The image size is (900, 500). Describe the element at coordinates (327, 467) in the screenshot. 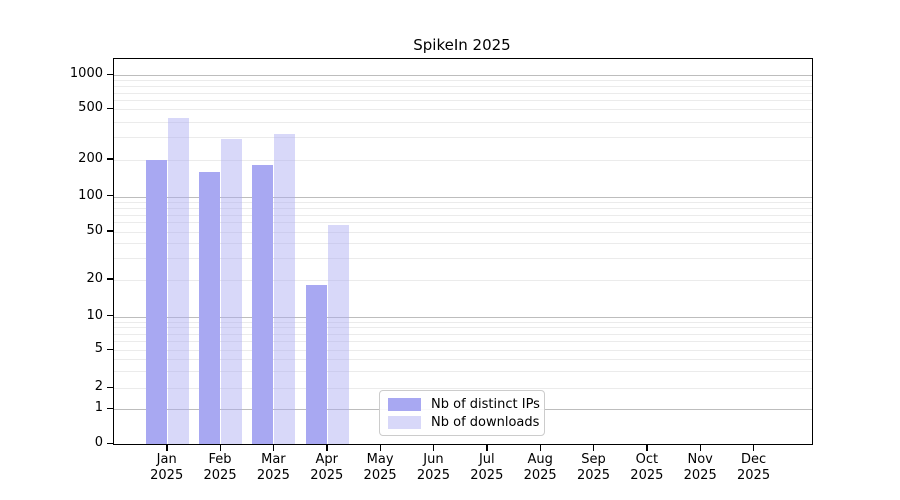

I see `x-tick-label: Apr 2025` at that location.